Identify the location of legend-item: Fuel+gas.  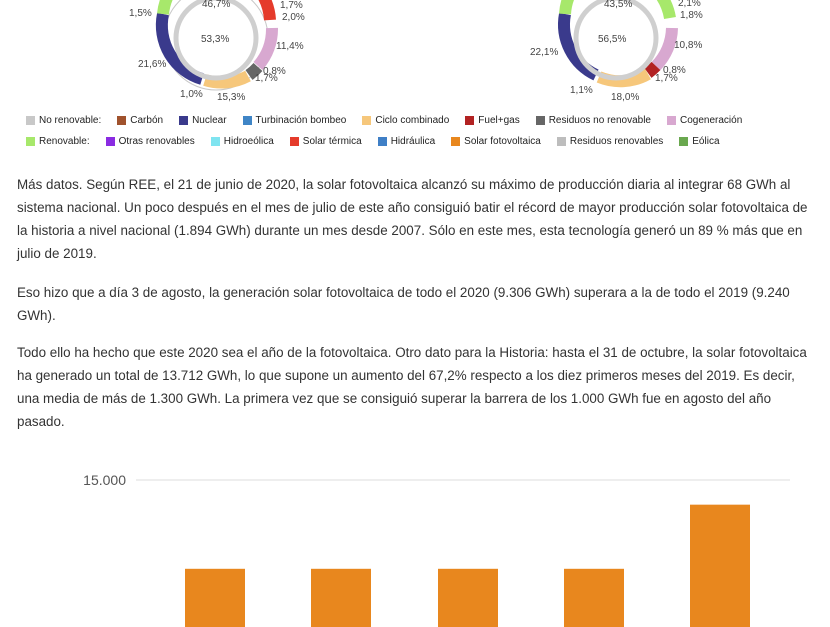
(492, 120).